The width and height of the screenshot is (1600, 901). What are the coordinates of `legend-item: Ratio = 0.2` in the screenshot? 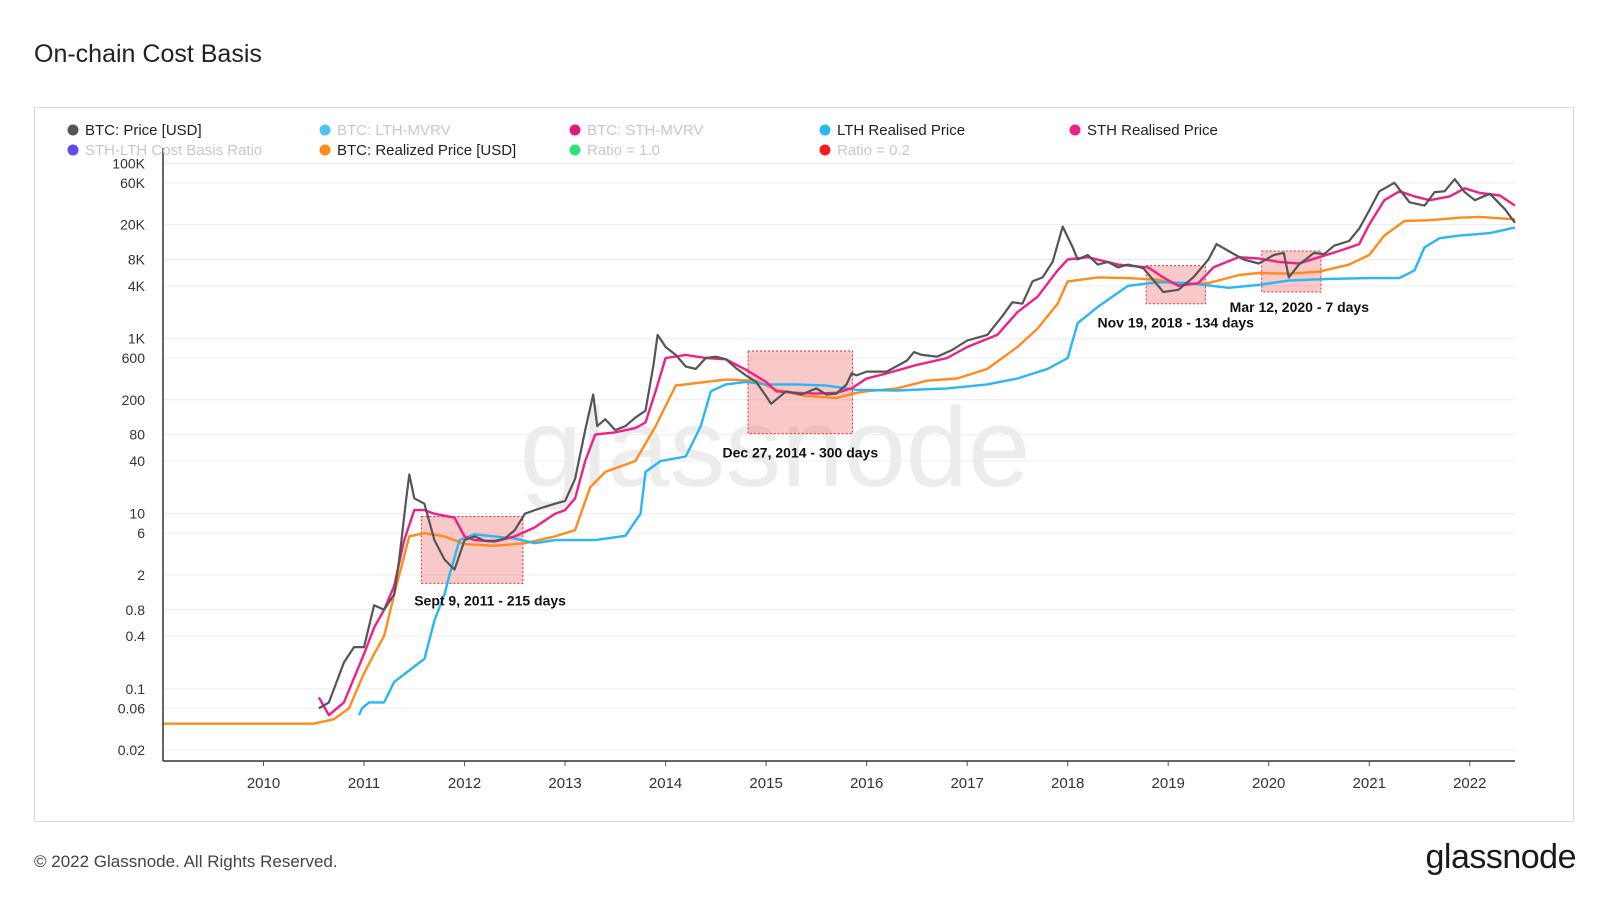 It's located at (873, 150).